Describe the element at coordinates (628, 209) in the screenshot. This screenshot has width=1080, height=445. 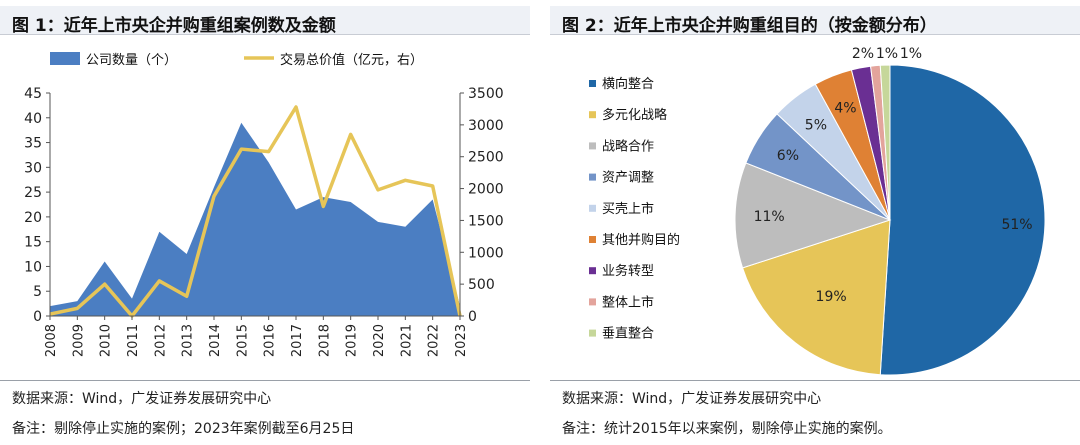
I see `legend-label: 买壳上市` at that location.